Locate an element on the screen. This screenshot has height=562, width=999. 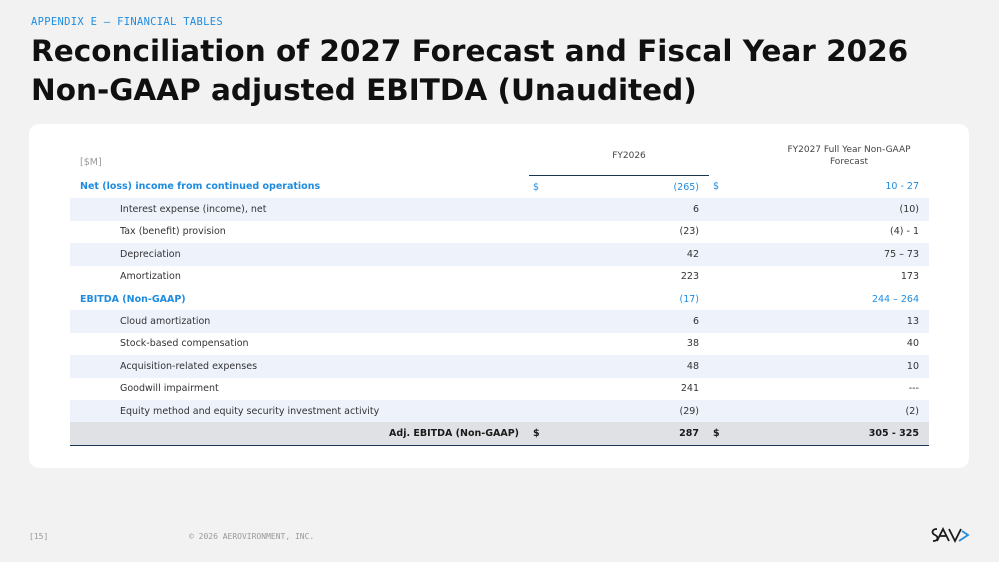
row-label: Stock-based compensation is located at coordinates (184, 344).